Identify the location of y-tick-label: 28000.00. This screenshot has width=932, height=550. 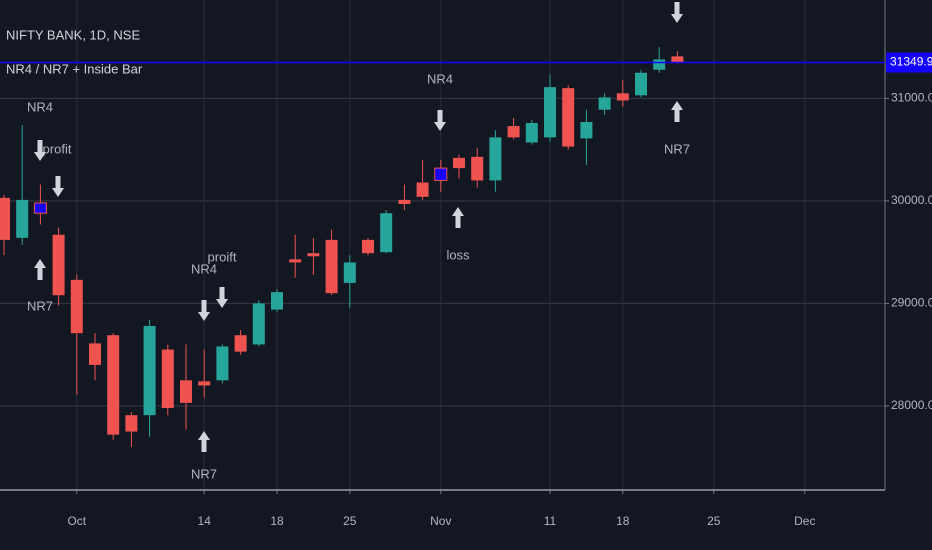
(911, 405).